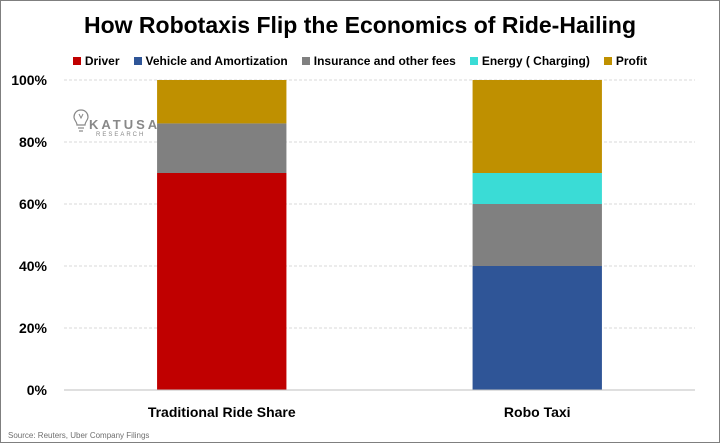 The width and height of the screenshot is (720, 443). I want to click on source-note: Source: Reuters, Uber Company Filings, so click(79, 435).